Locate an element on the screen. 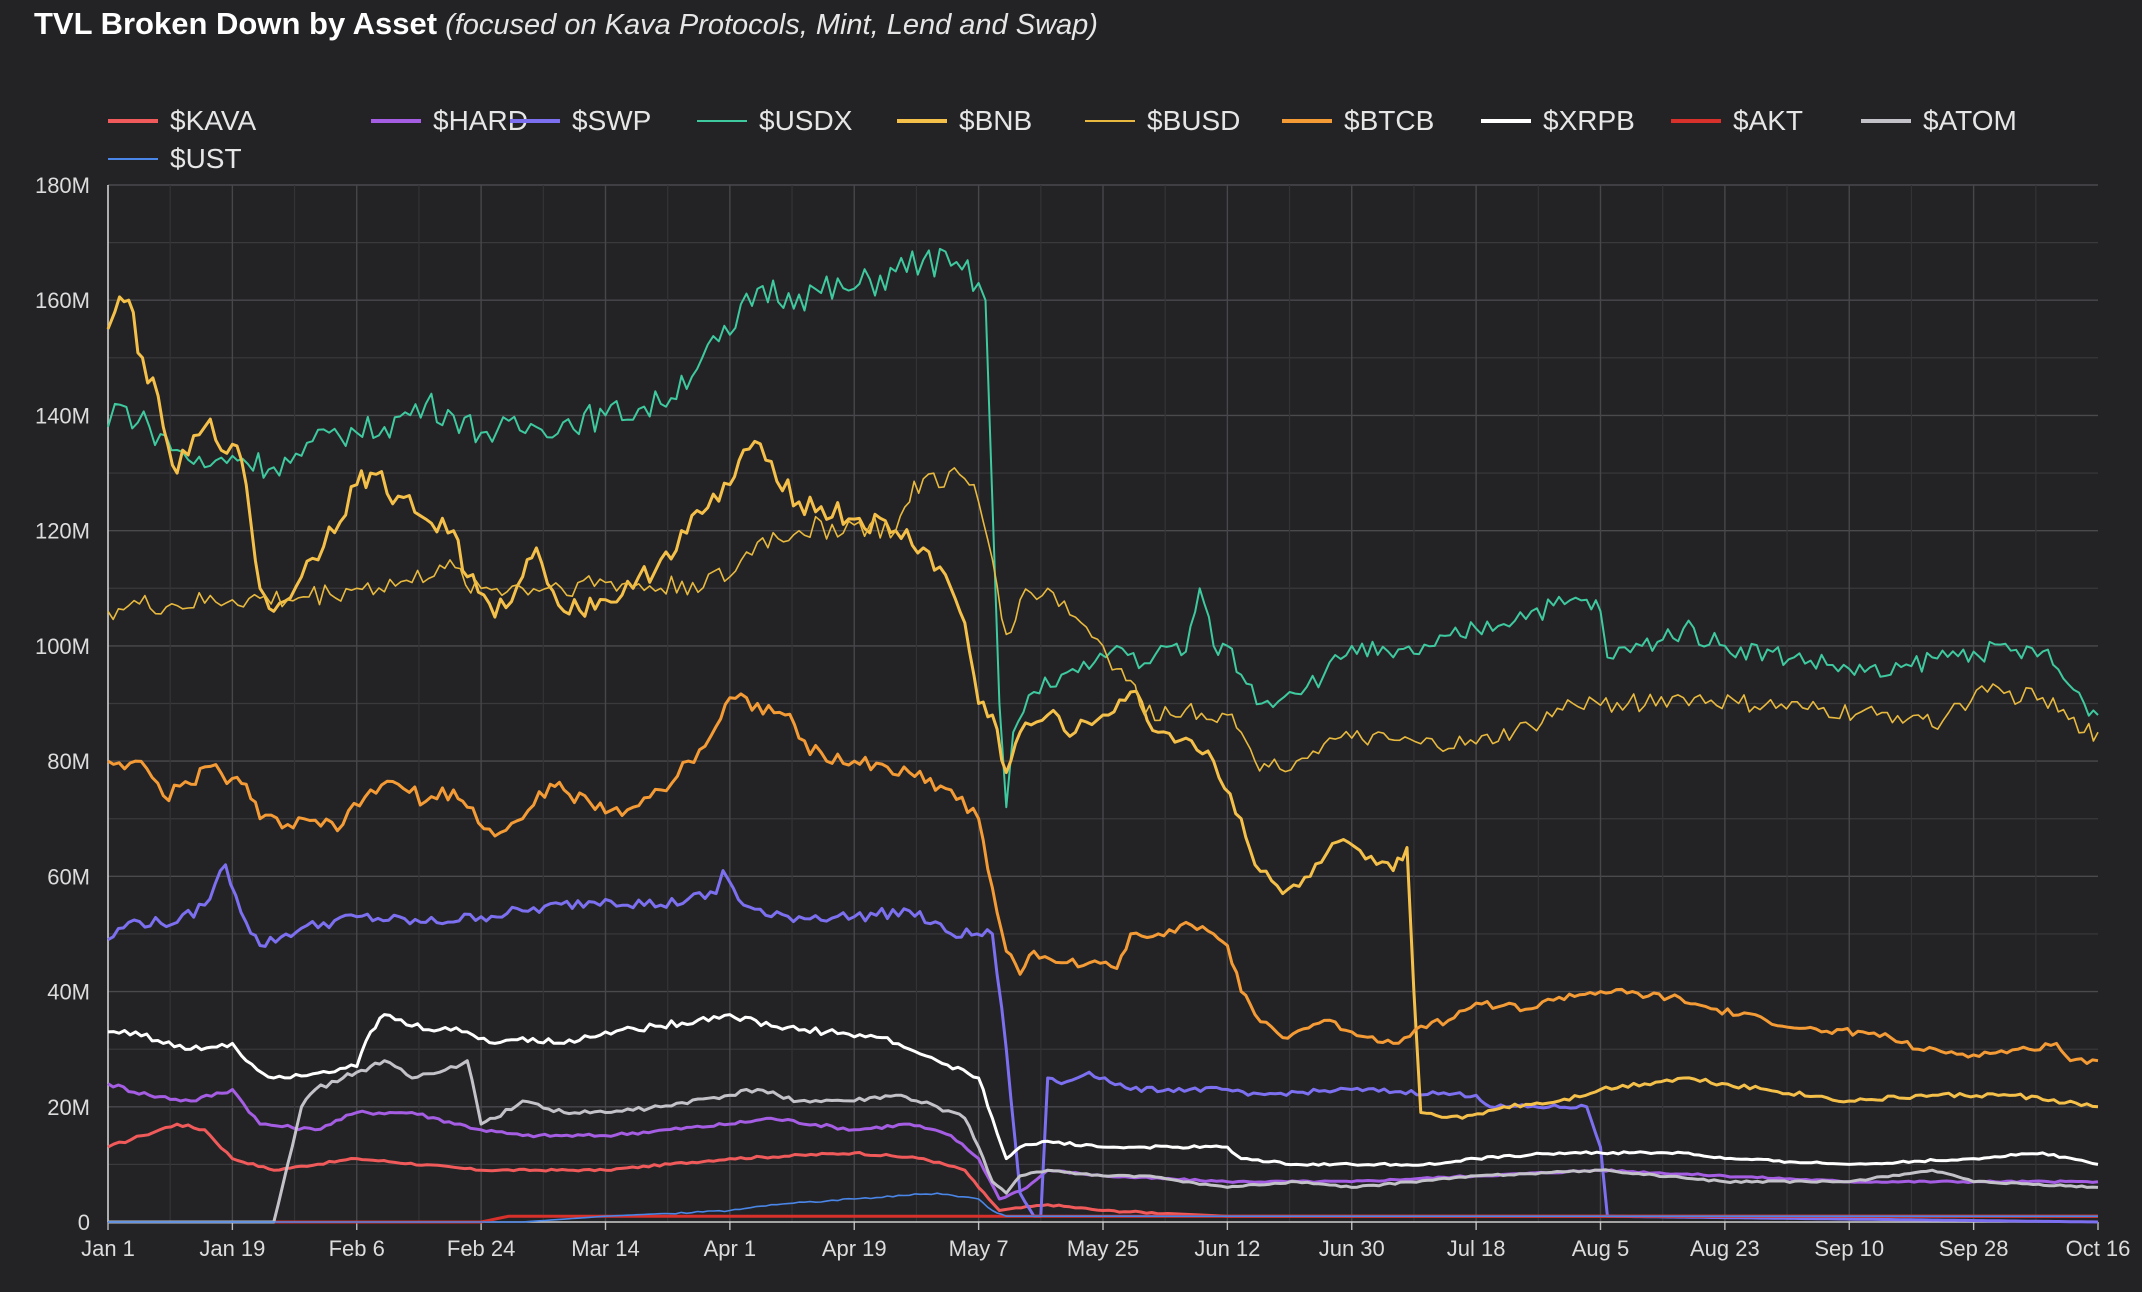  x-tick-label: Apr 19 is located at coordinates (854, 1248).